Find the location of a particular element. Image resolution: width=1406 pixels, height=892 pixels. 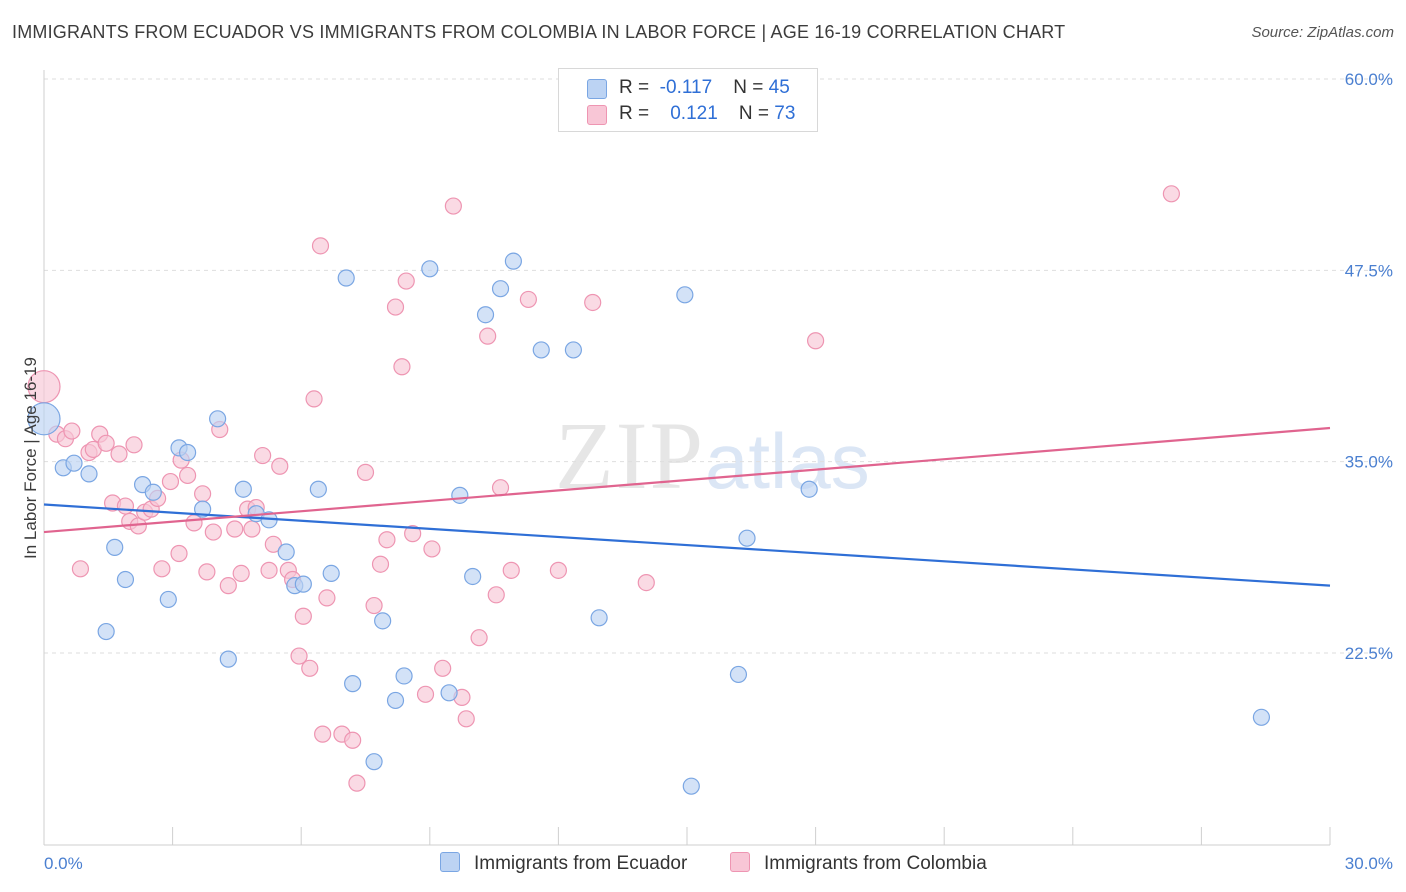

n-value-colombia: 73 is located at coordinates (785, 113).